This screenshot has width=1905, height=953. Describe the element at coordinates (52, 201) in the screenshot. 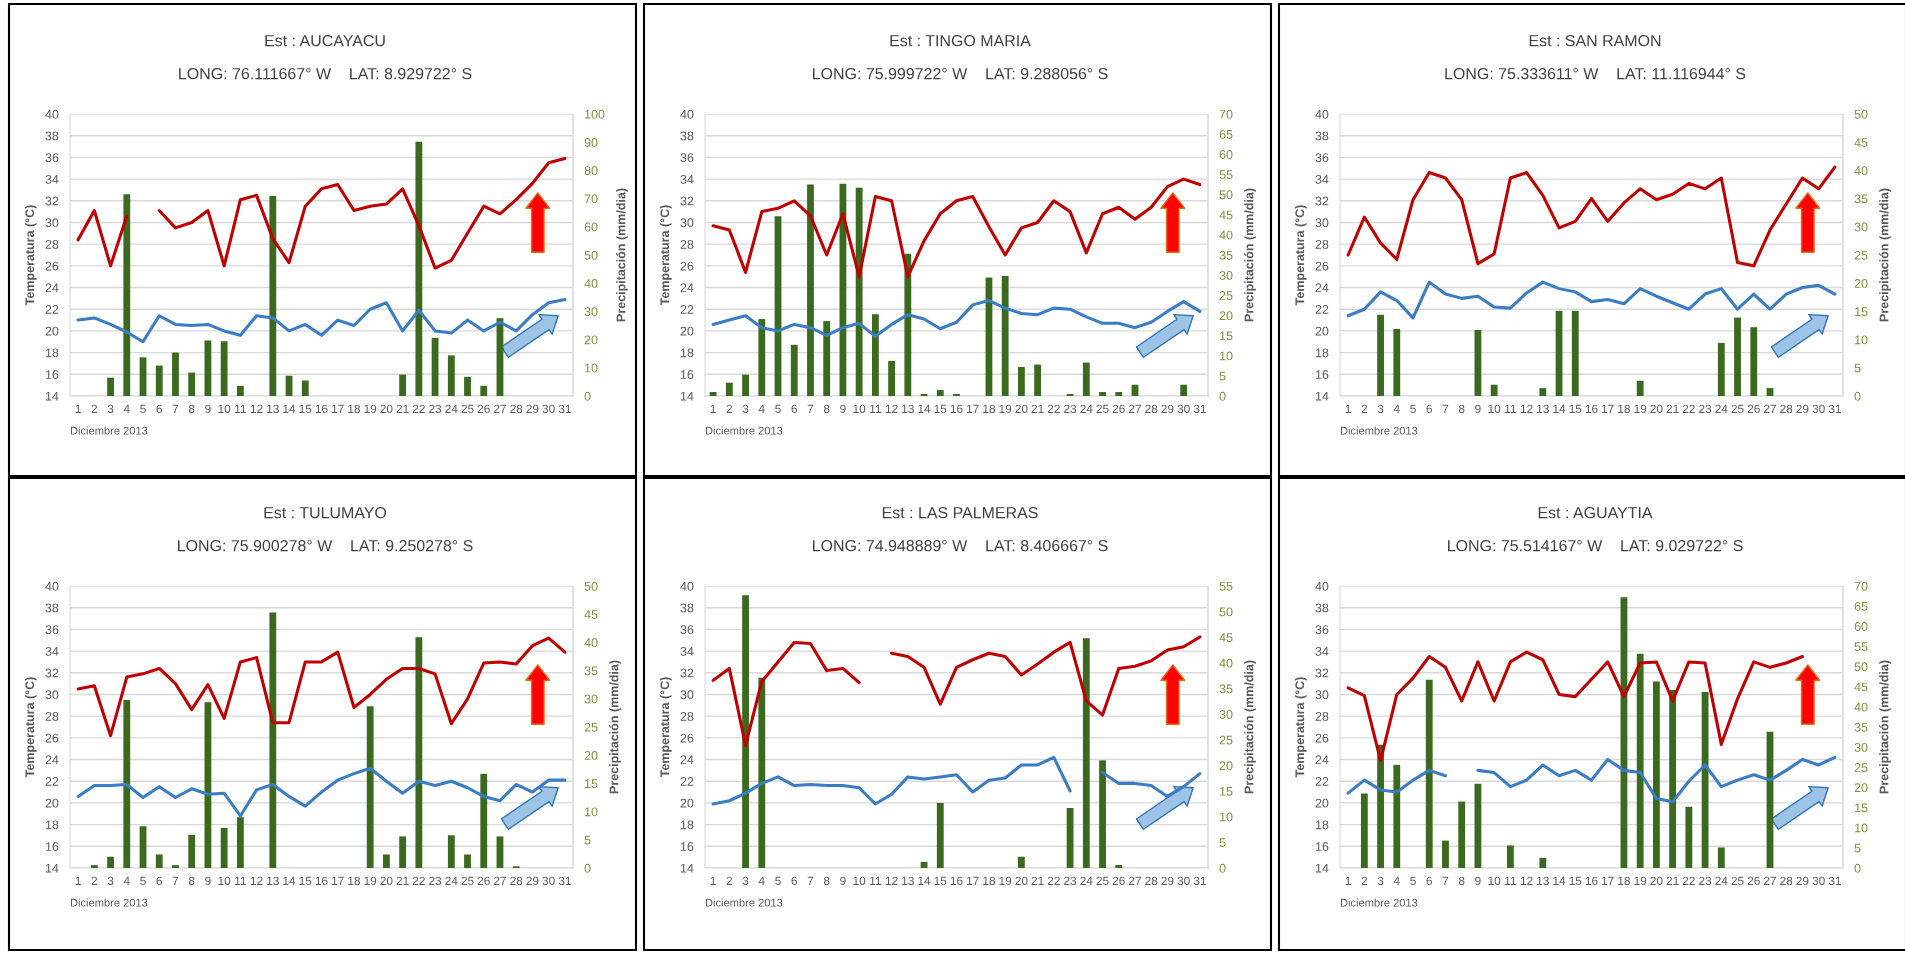

I see `y-tick-label: 32` at that location.